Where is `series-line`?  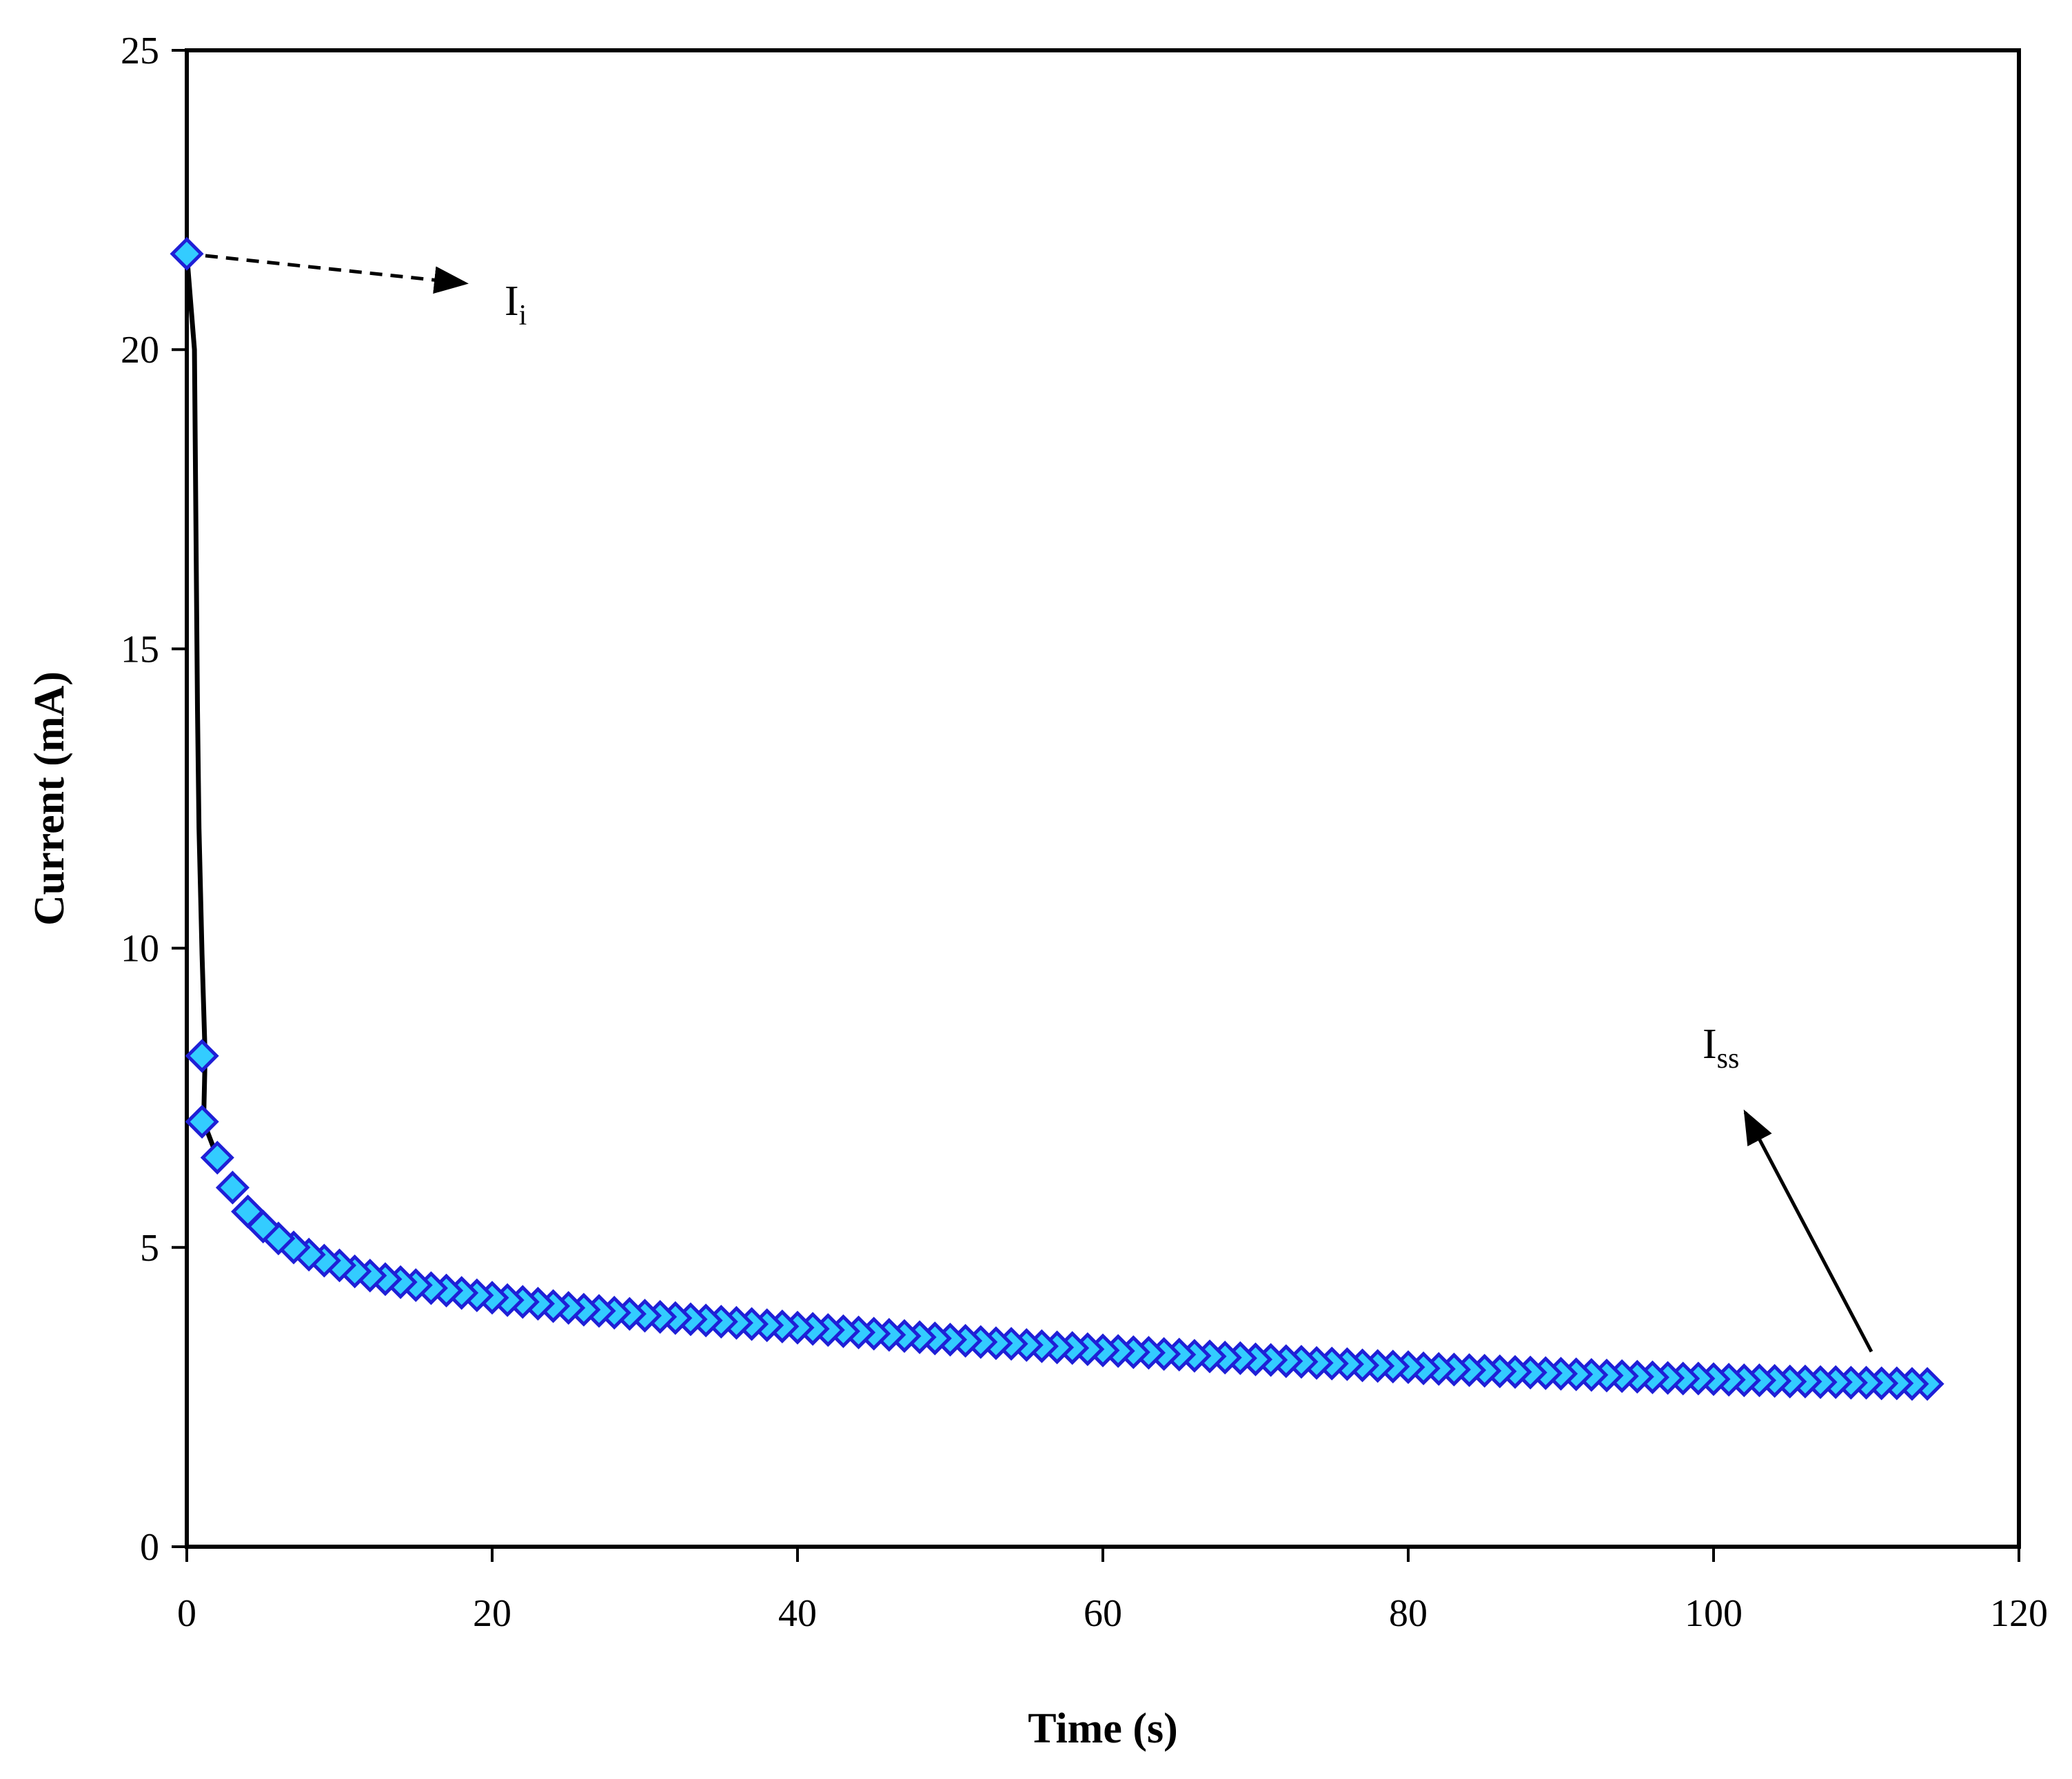 series-line is located at coordinates (202, 707).